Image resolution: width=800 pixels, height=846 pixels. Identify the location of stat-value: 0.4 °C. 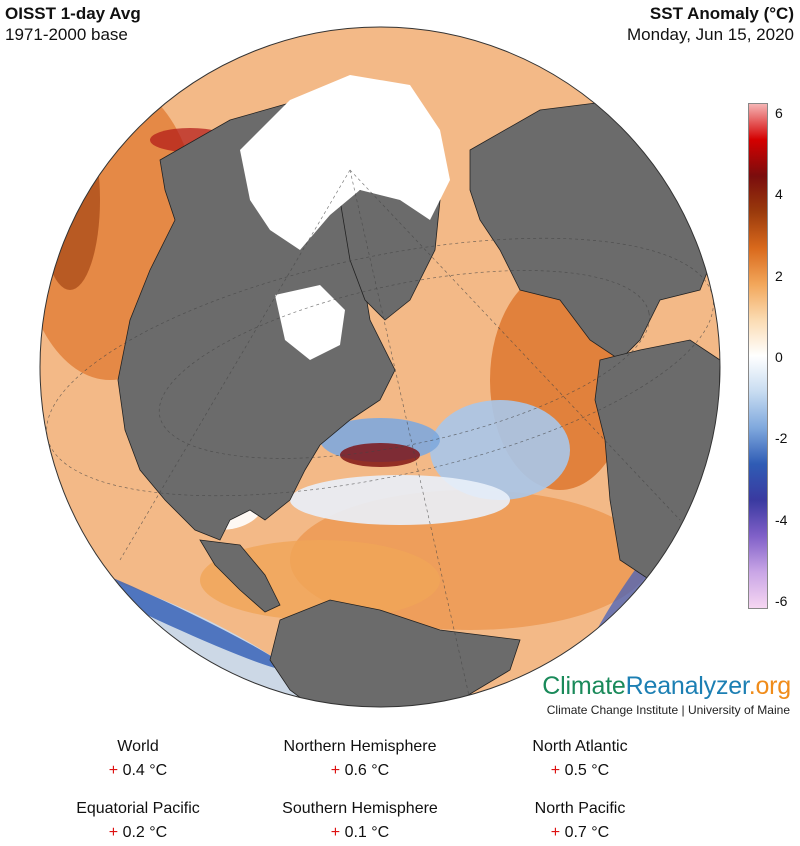
(145, 770).